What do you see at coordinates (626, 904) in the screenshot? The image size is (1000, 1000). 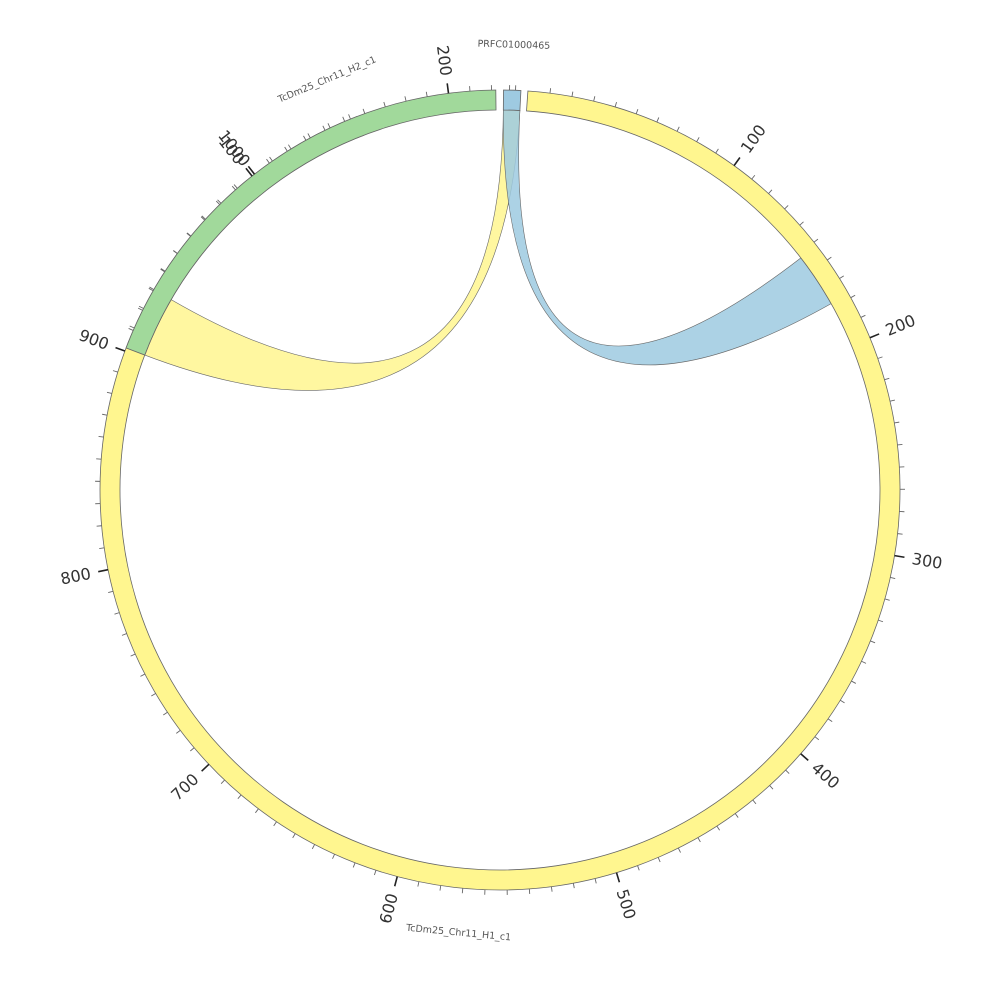 I see `tick-label-TcDm25_Chr11_H1_c1-500: 500` at bounding box center [626, 904].